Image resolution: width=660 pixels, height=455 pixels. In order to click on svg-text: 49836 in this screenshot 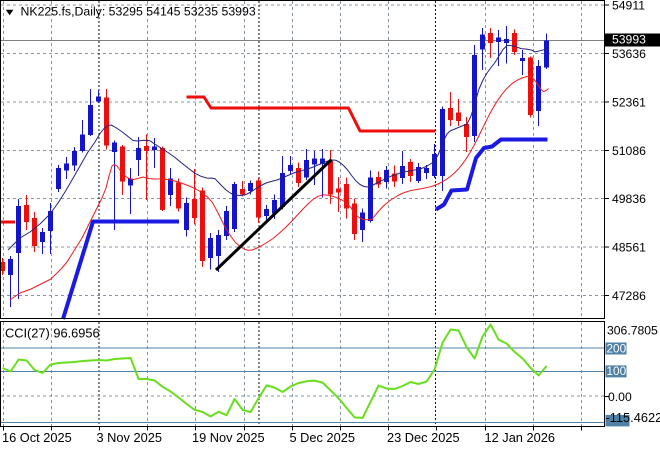, I will do `click(629, 199)`.